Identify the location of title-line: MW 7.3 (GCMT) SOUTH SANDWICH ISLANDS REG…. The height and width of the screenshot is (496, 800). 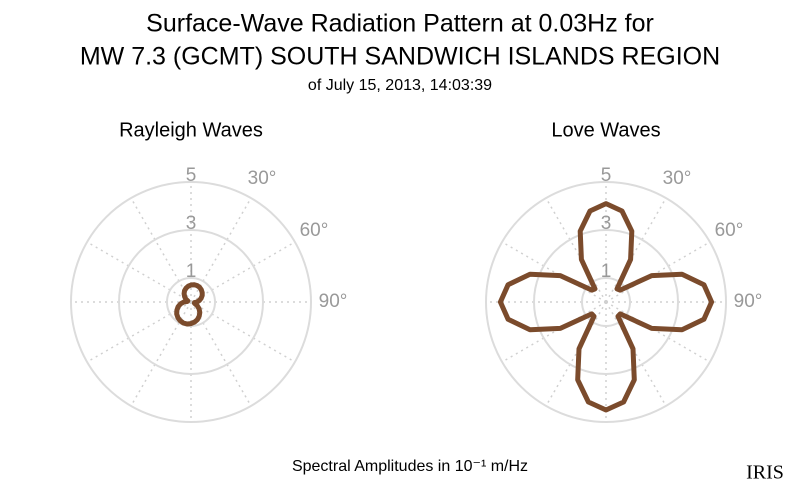
(400, 57).